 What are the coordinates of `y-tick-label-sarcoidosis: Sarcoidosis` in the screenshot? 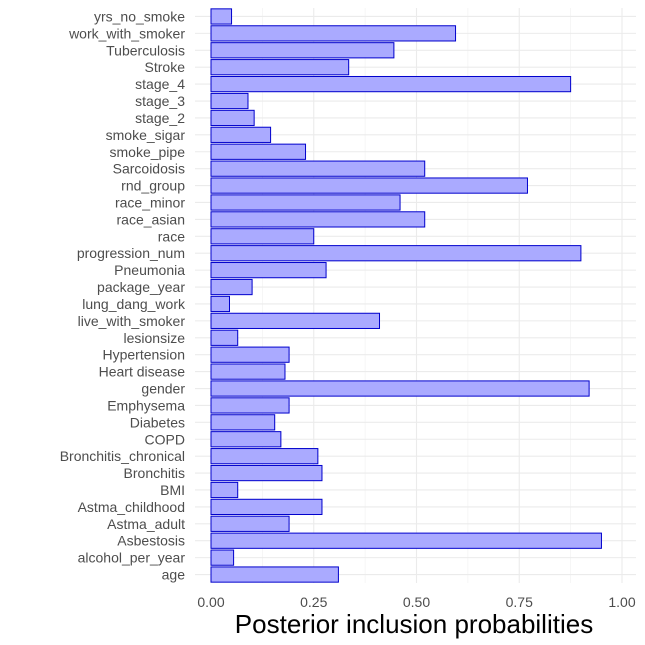 It's located at (149, 169).